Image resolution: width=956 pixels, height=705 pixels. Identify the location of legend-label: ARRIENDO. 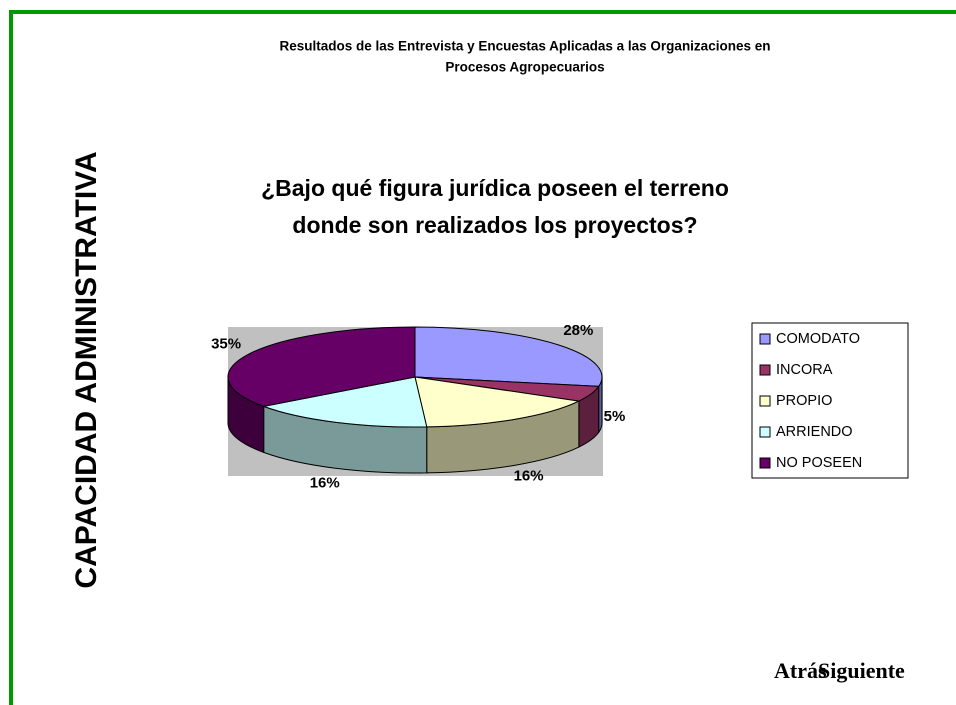
(814, 432).